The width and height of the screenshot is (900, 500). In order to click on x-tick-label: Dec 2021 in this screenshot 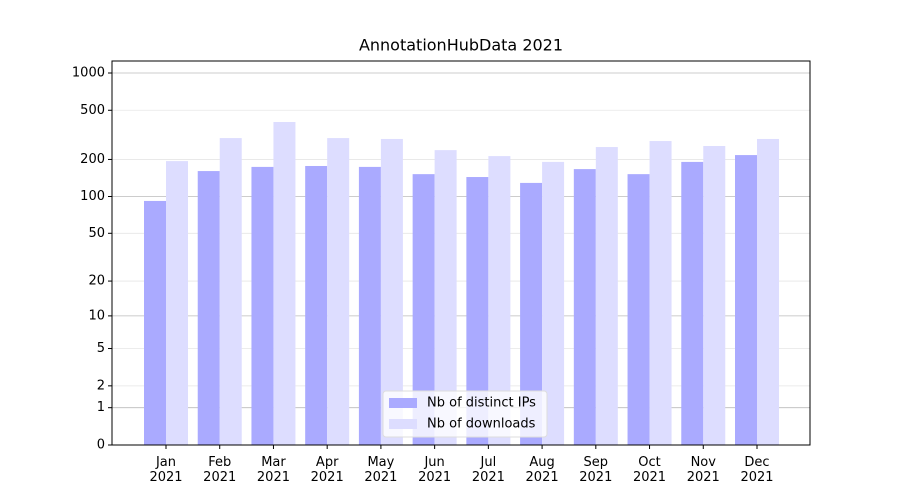, I will do `click(756, 470)`.